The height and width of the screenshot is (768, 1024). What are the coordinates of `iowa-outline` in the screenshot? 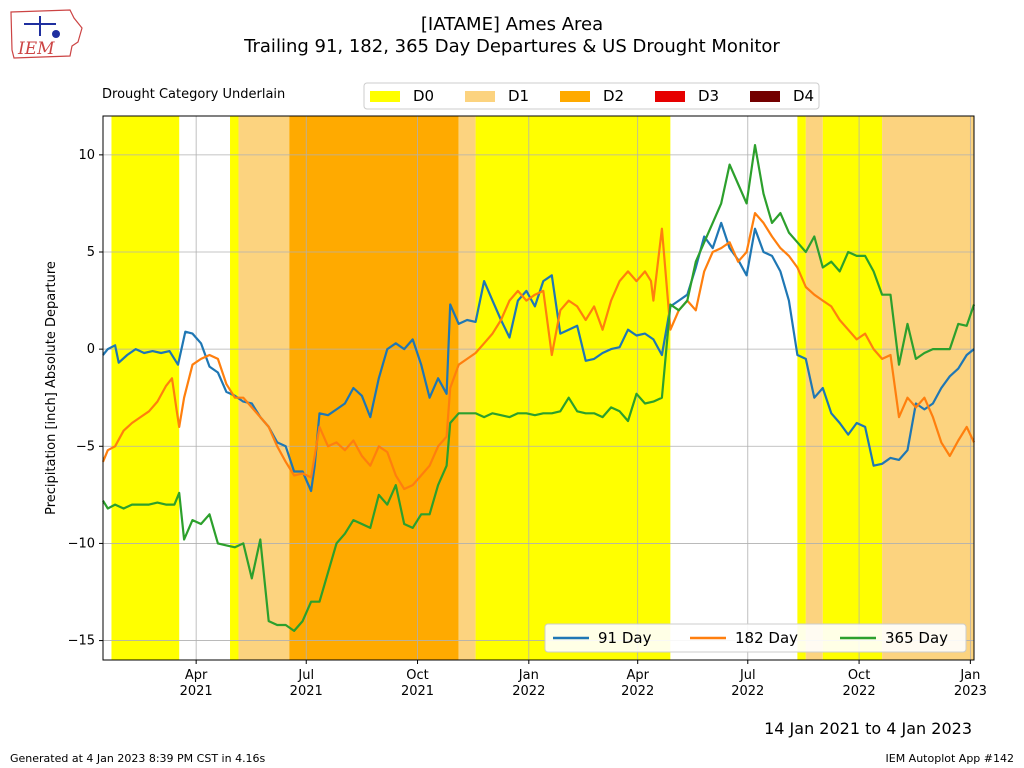 It's located at (46, 34).